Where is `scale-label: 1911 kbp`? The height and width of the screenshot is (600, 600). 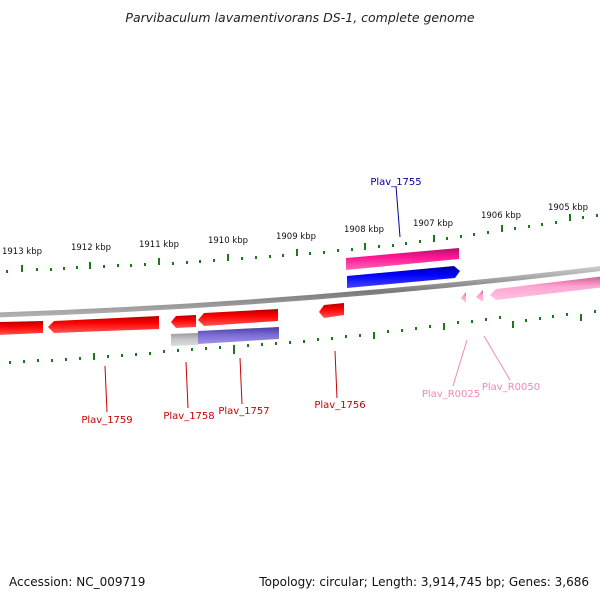 scale-label: 1911 kbp is located at coordinates (159, 245).